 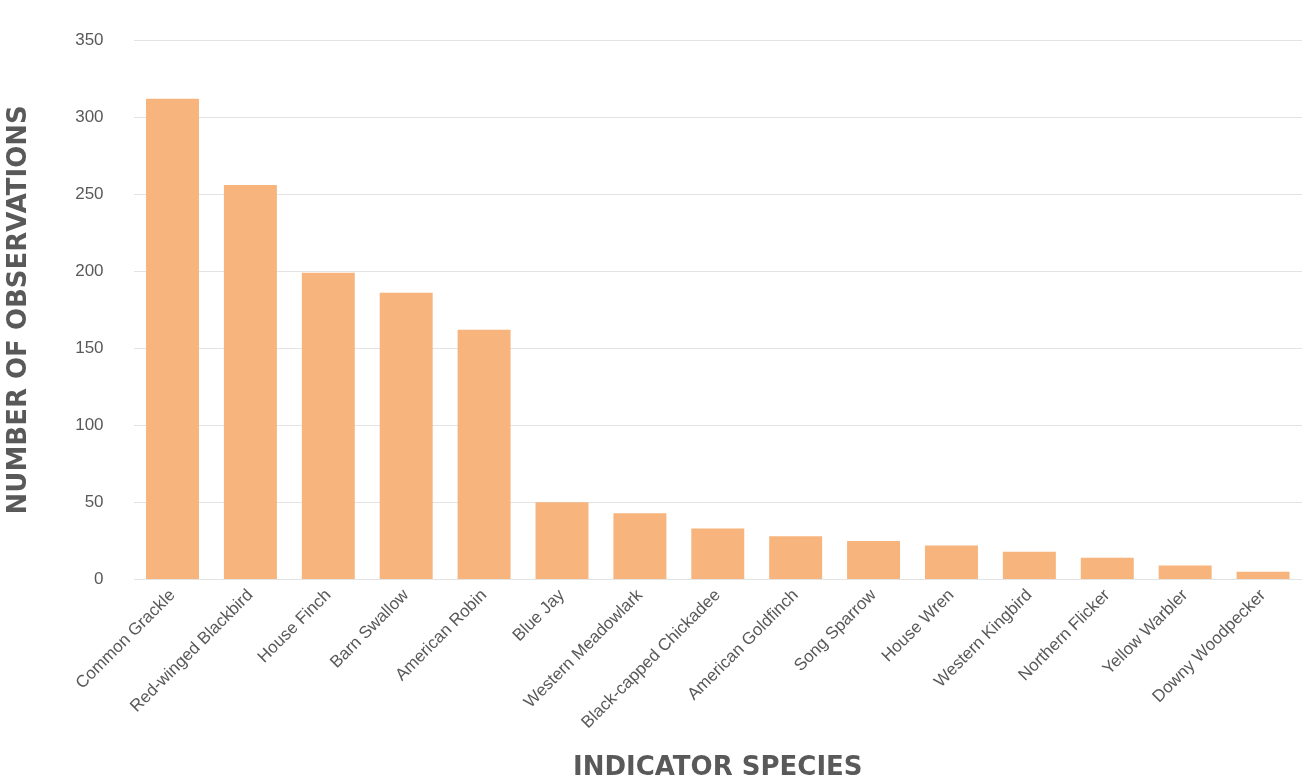 What do you see at coordinates (538, 614) in the screenshot?
I see `x-tick-label: Blue Jay` at bounding box center [538, 614].